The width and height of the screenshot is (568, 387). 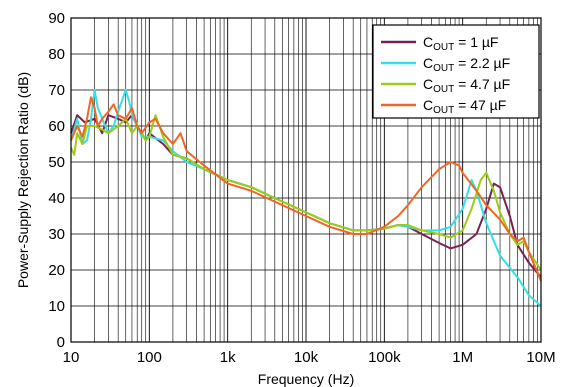 What do you see at coordinates (460, 43) in the screenshot?
I see `legend-entry: COUT = 1 µF` at bounding box center [460, 43].